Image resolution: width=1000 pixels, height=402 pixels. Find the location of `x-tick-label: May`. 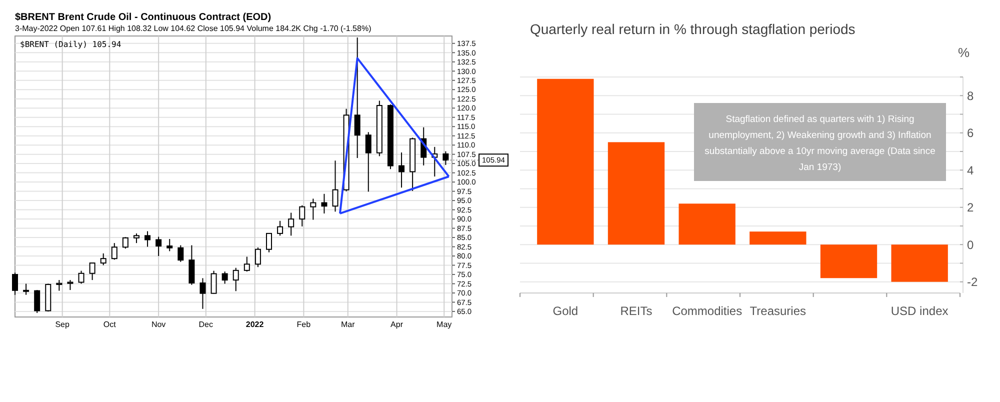

x-tick-label: May is located at coordinates (444, 324).